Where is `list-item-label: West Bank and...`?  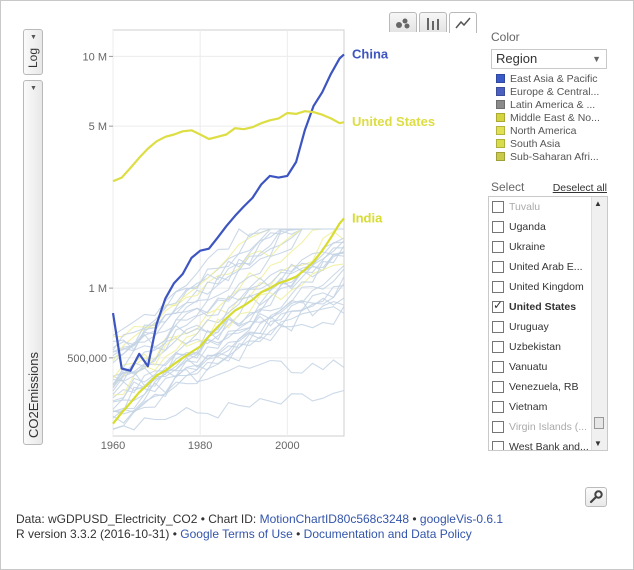
list-item-label: West Bank and... is located at coordinates (549, 446).